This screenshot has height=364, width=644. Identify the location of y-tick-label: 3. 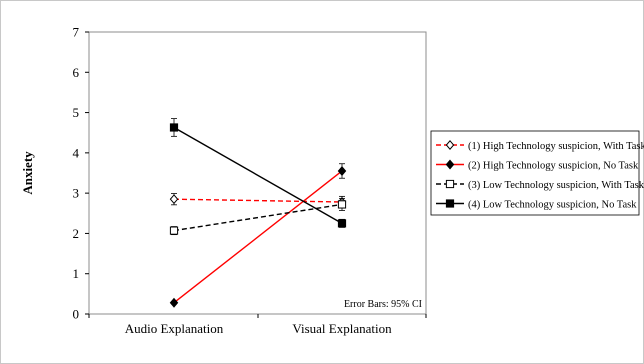
(76, 193).